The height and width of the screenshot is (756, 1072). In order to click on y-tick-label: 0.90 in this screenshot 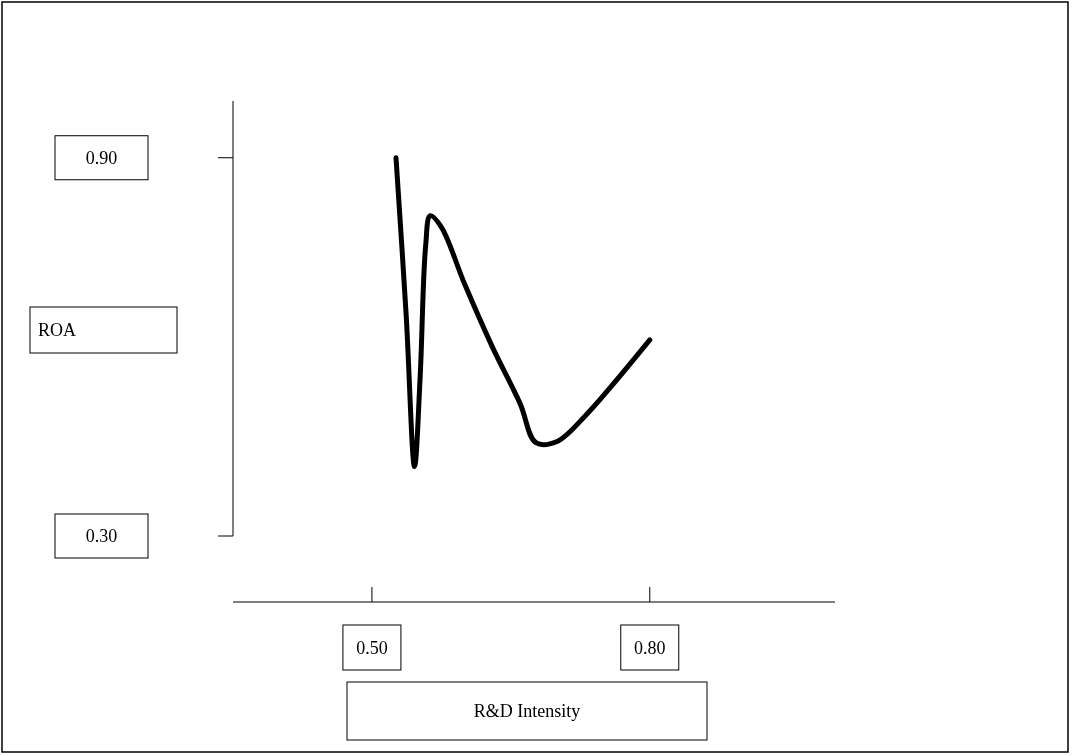, I will do `click(101, 157)`.